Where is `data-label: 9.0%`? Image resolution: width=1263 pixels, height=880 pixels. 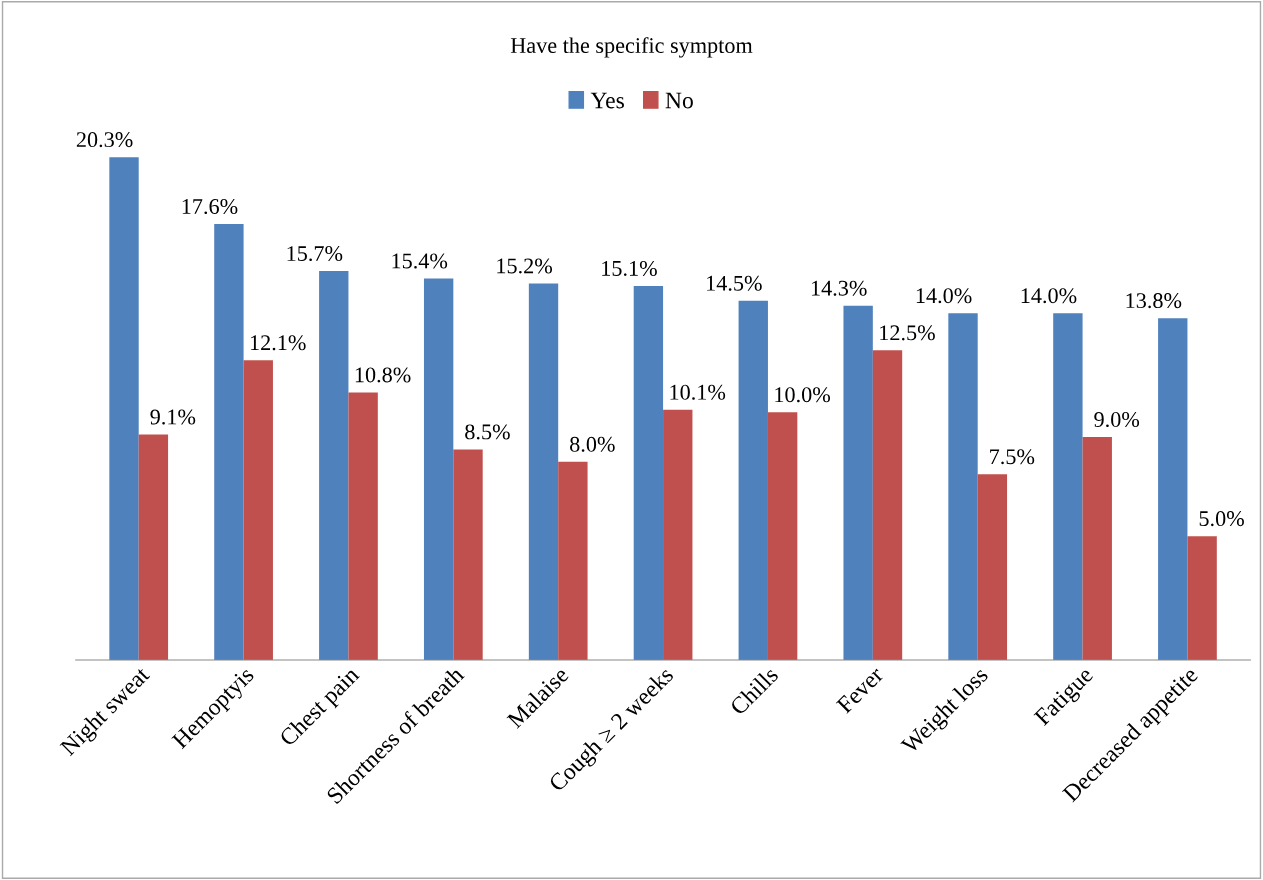 data-label: 9.0% is located at coordinates (1117, 419).